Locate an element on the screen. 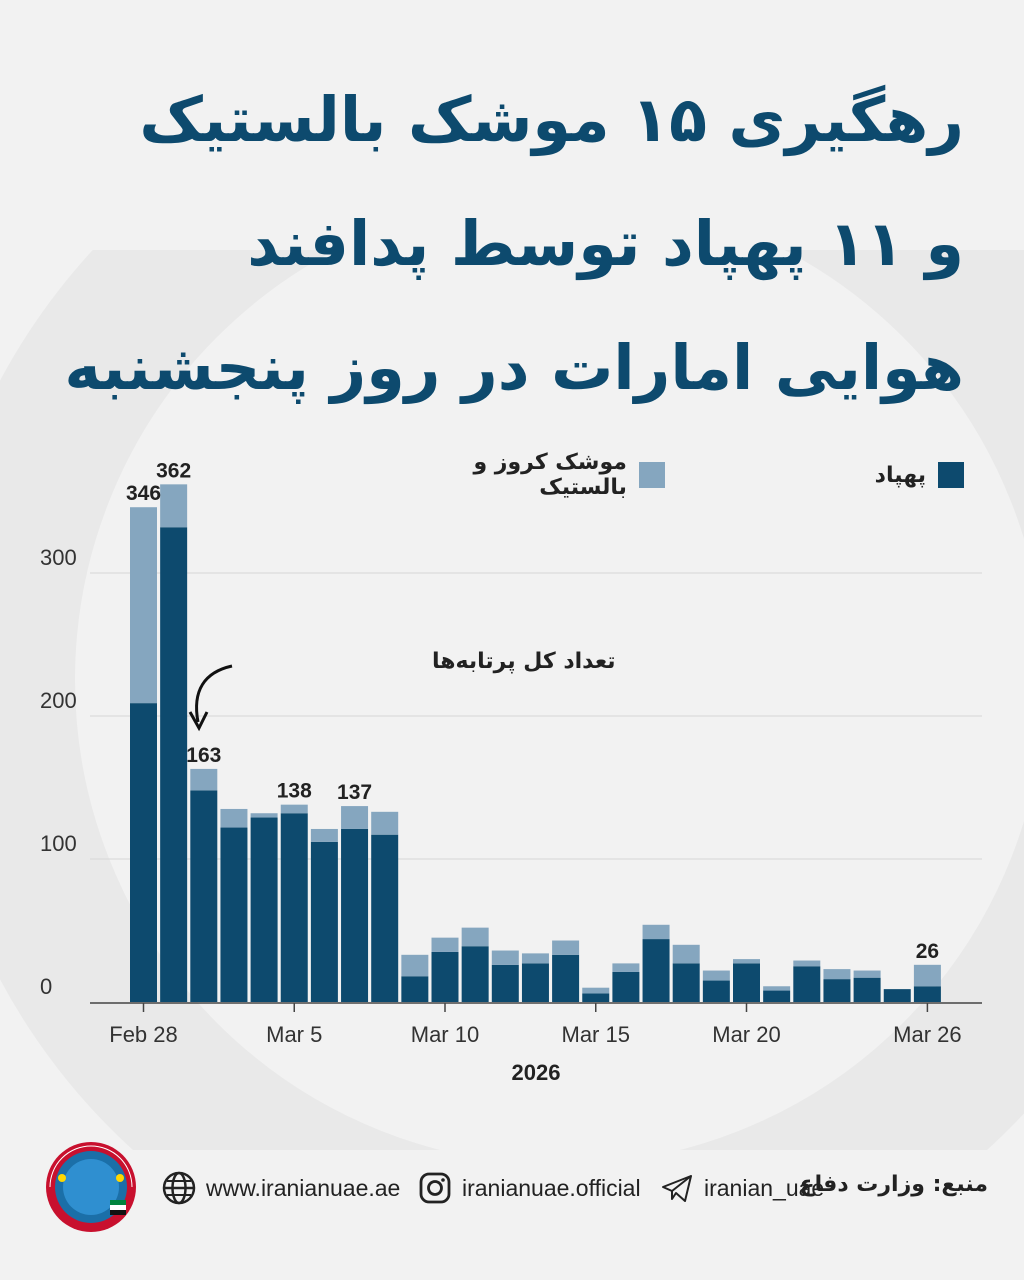 This screenshot has height=1280, width=1024. instagram-text: iranianuae.official is located at coordinates (551, 1187).